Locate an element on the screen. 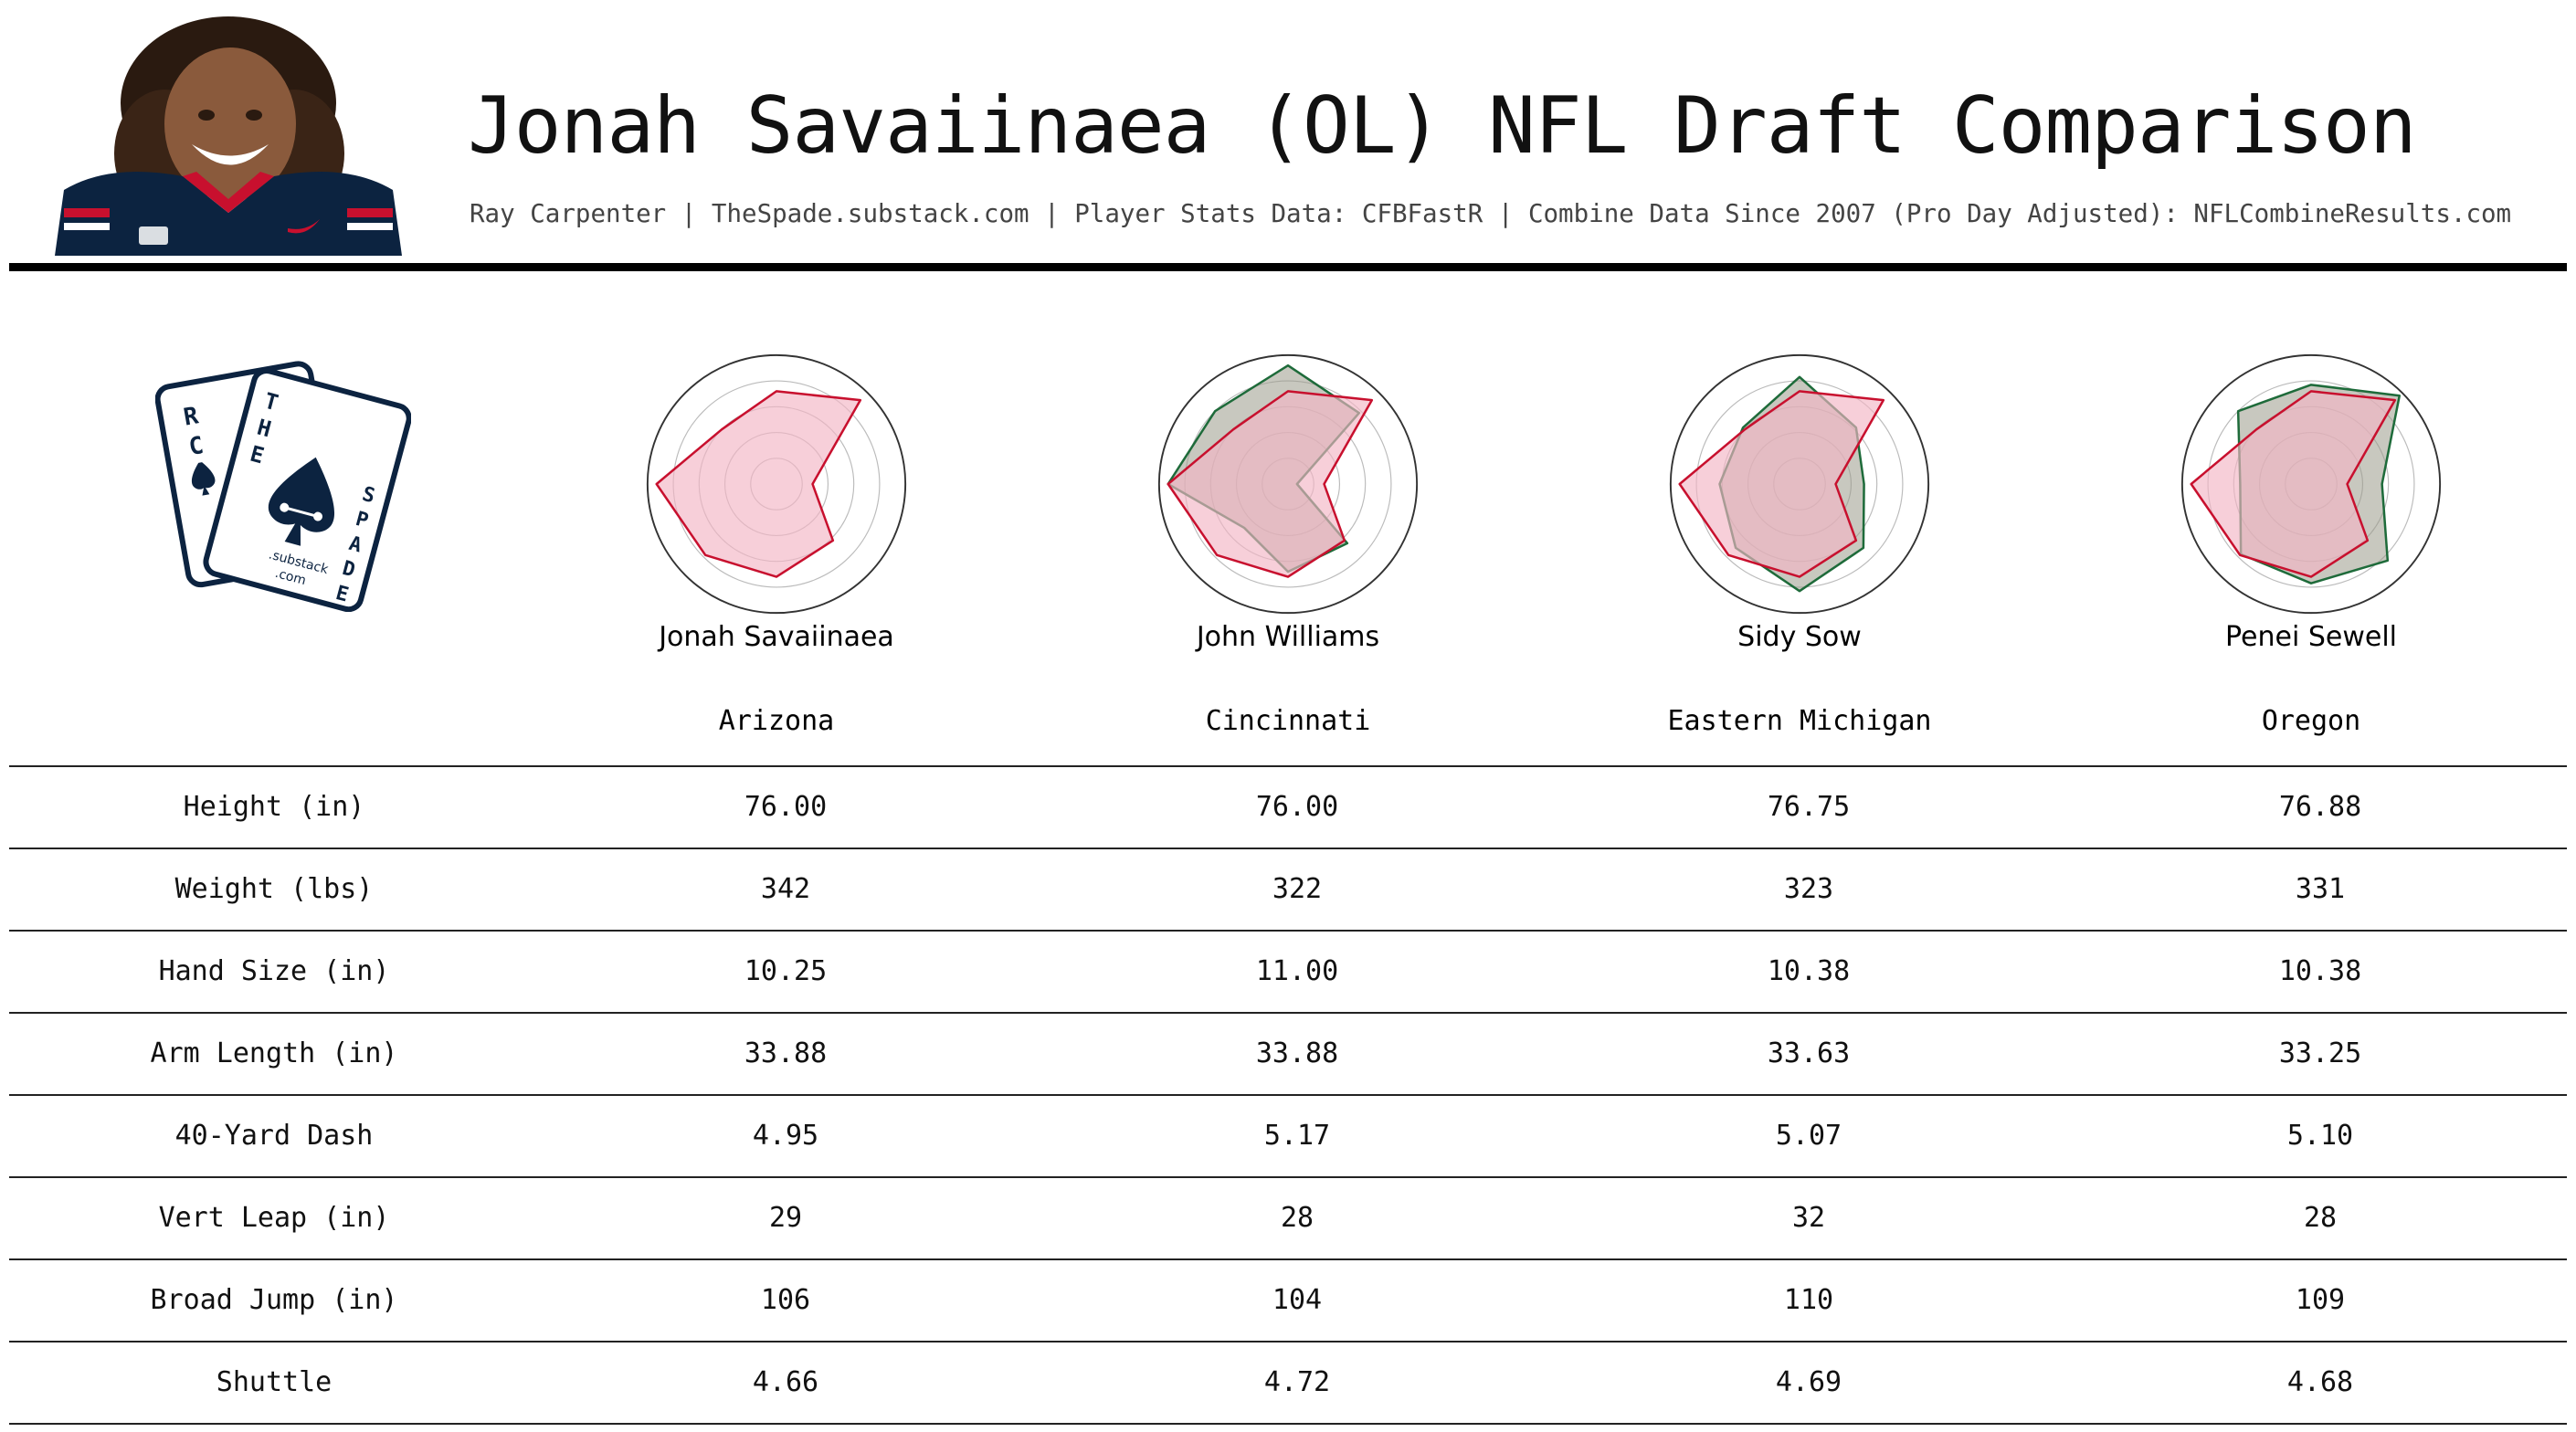 This screenshot has width=2576, height=1432. player-column-1: Jonah Savaiinaea Arizona is located at coordinates (776, 544).